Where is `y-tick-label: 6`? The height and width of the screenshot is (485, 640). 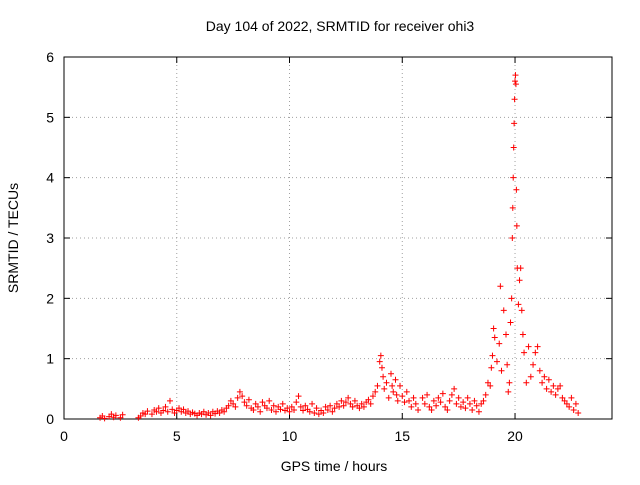
y-tick-label: 6 is located at coordinates (50, 57).